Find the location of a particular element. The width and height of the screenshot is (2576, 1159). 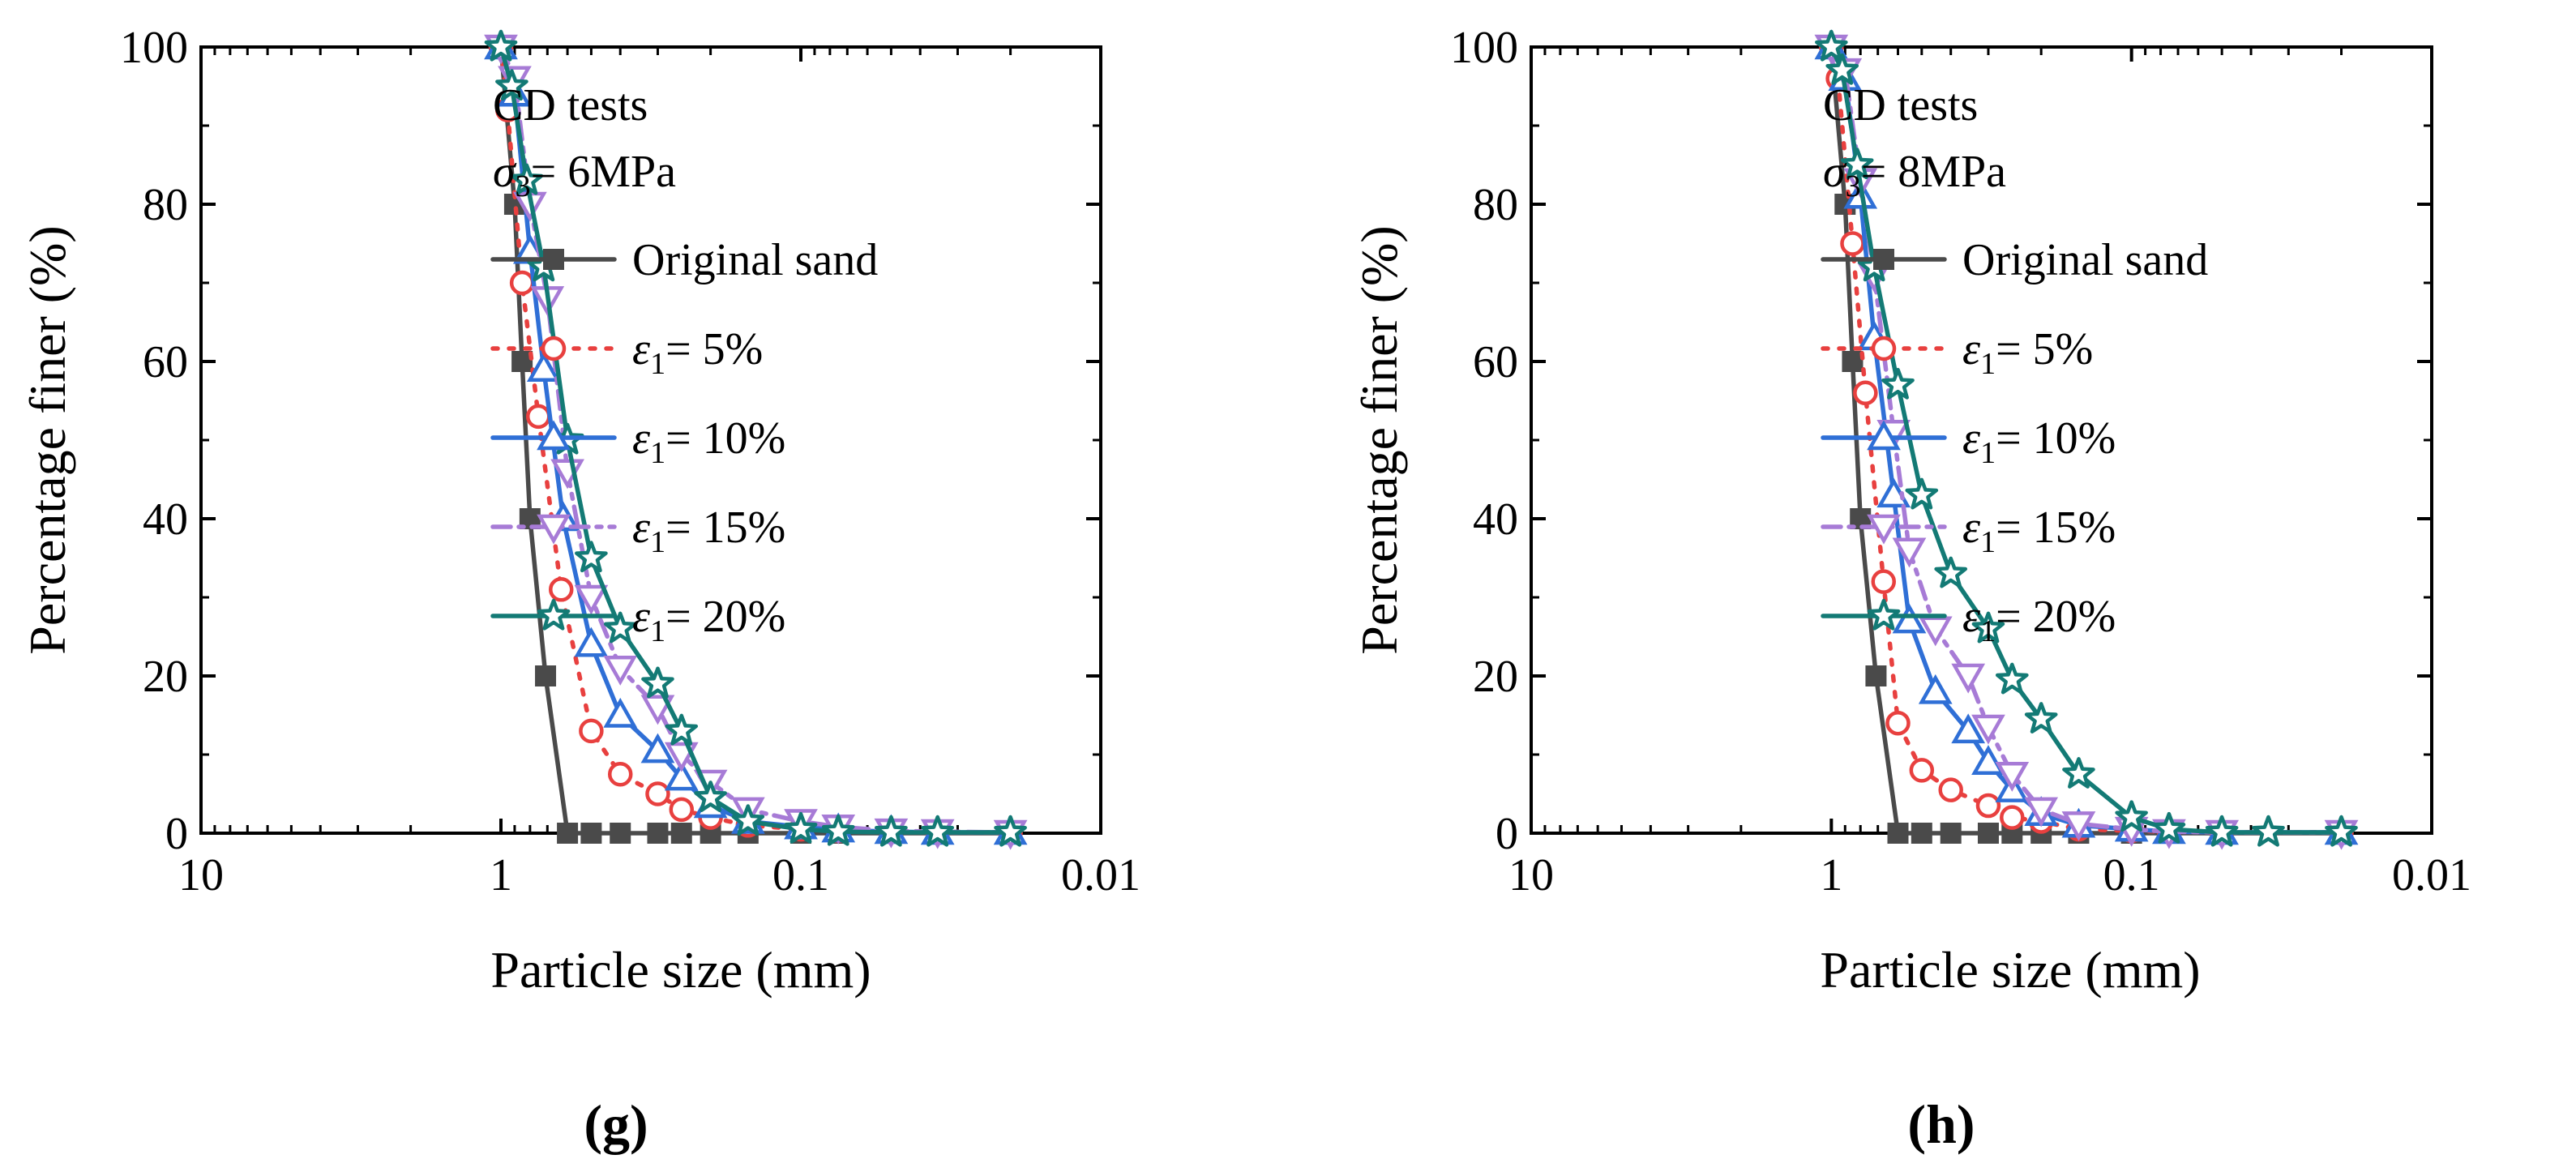

legend-label: Original sand is located at coordinates (2085, 260).